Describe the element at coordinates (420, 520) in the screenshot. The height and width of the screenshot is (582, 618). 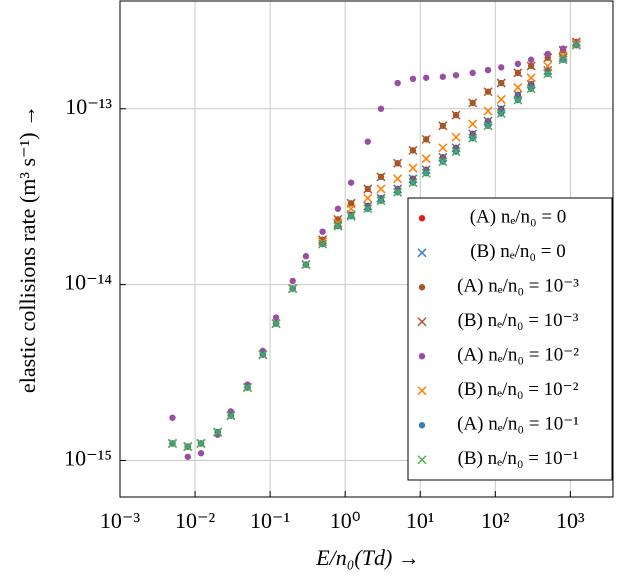
I see `x-tick-label: 10¹` at that location.